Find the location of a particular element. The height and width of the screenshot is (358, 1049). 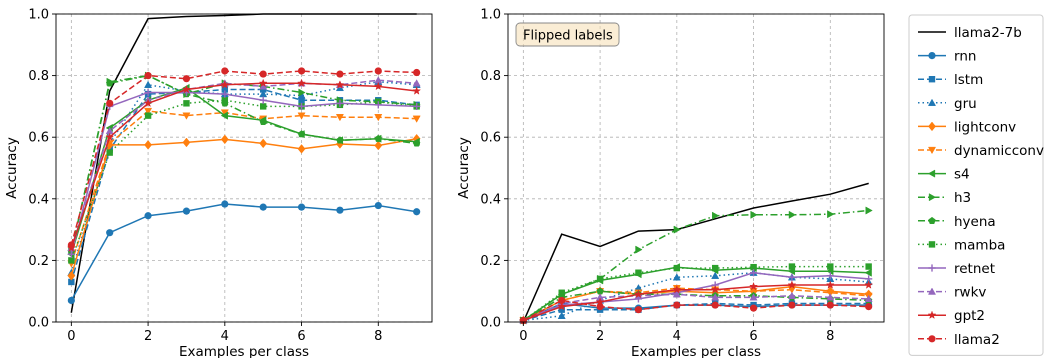

series-line-gpt2 is located at coordinates (696, 303).